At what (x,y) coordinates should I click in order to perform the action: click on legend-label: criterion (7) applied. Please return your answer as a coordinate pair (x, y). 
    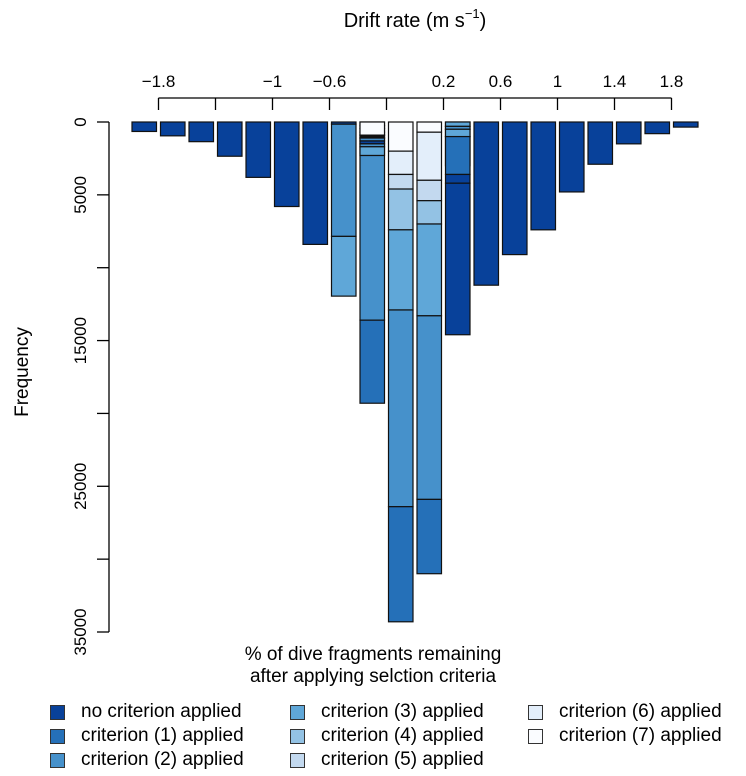
    Looking at the image, I should click on (640, 735).